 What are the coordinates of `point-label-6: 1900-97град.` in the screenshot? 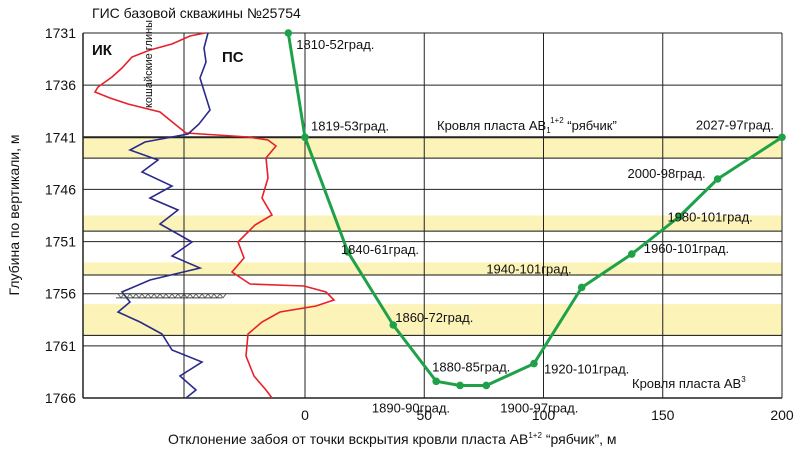 It's located at (539, 407).